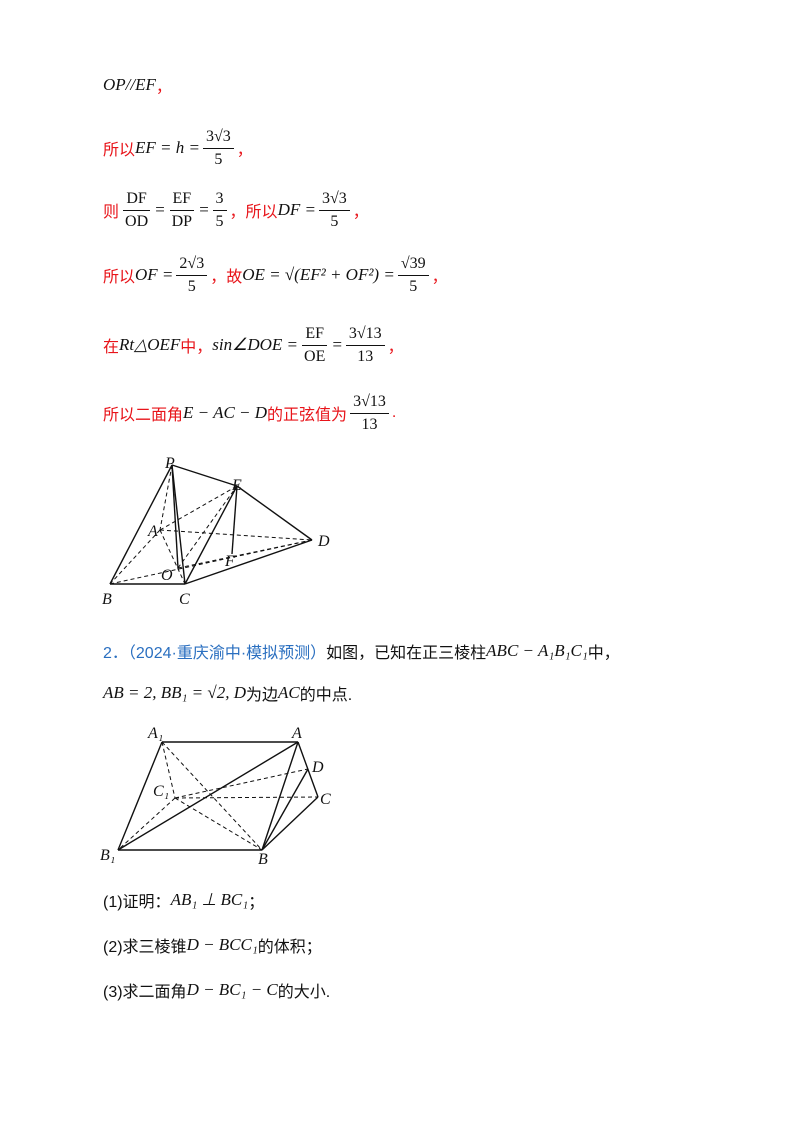 Image resolution: width=800 pixels, height=1134 pixels. I want to click on text-segment: OP//EF, so click(129, 84).